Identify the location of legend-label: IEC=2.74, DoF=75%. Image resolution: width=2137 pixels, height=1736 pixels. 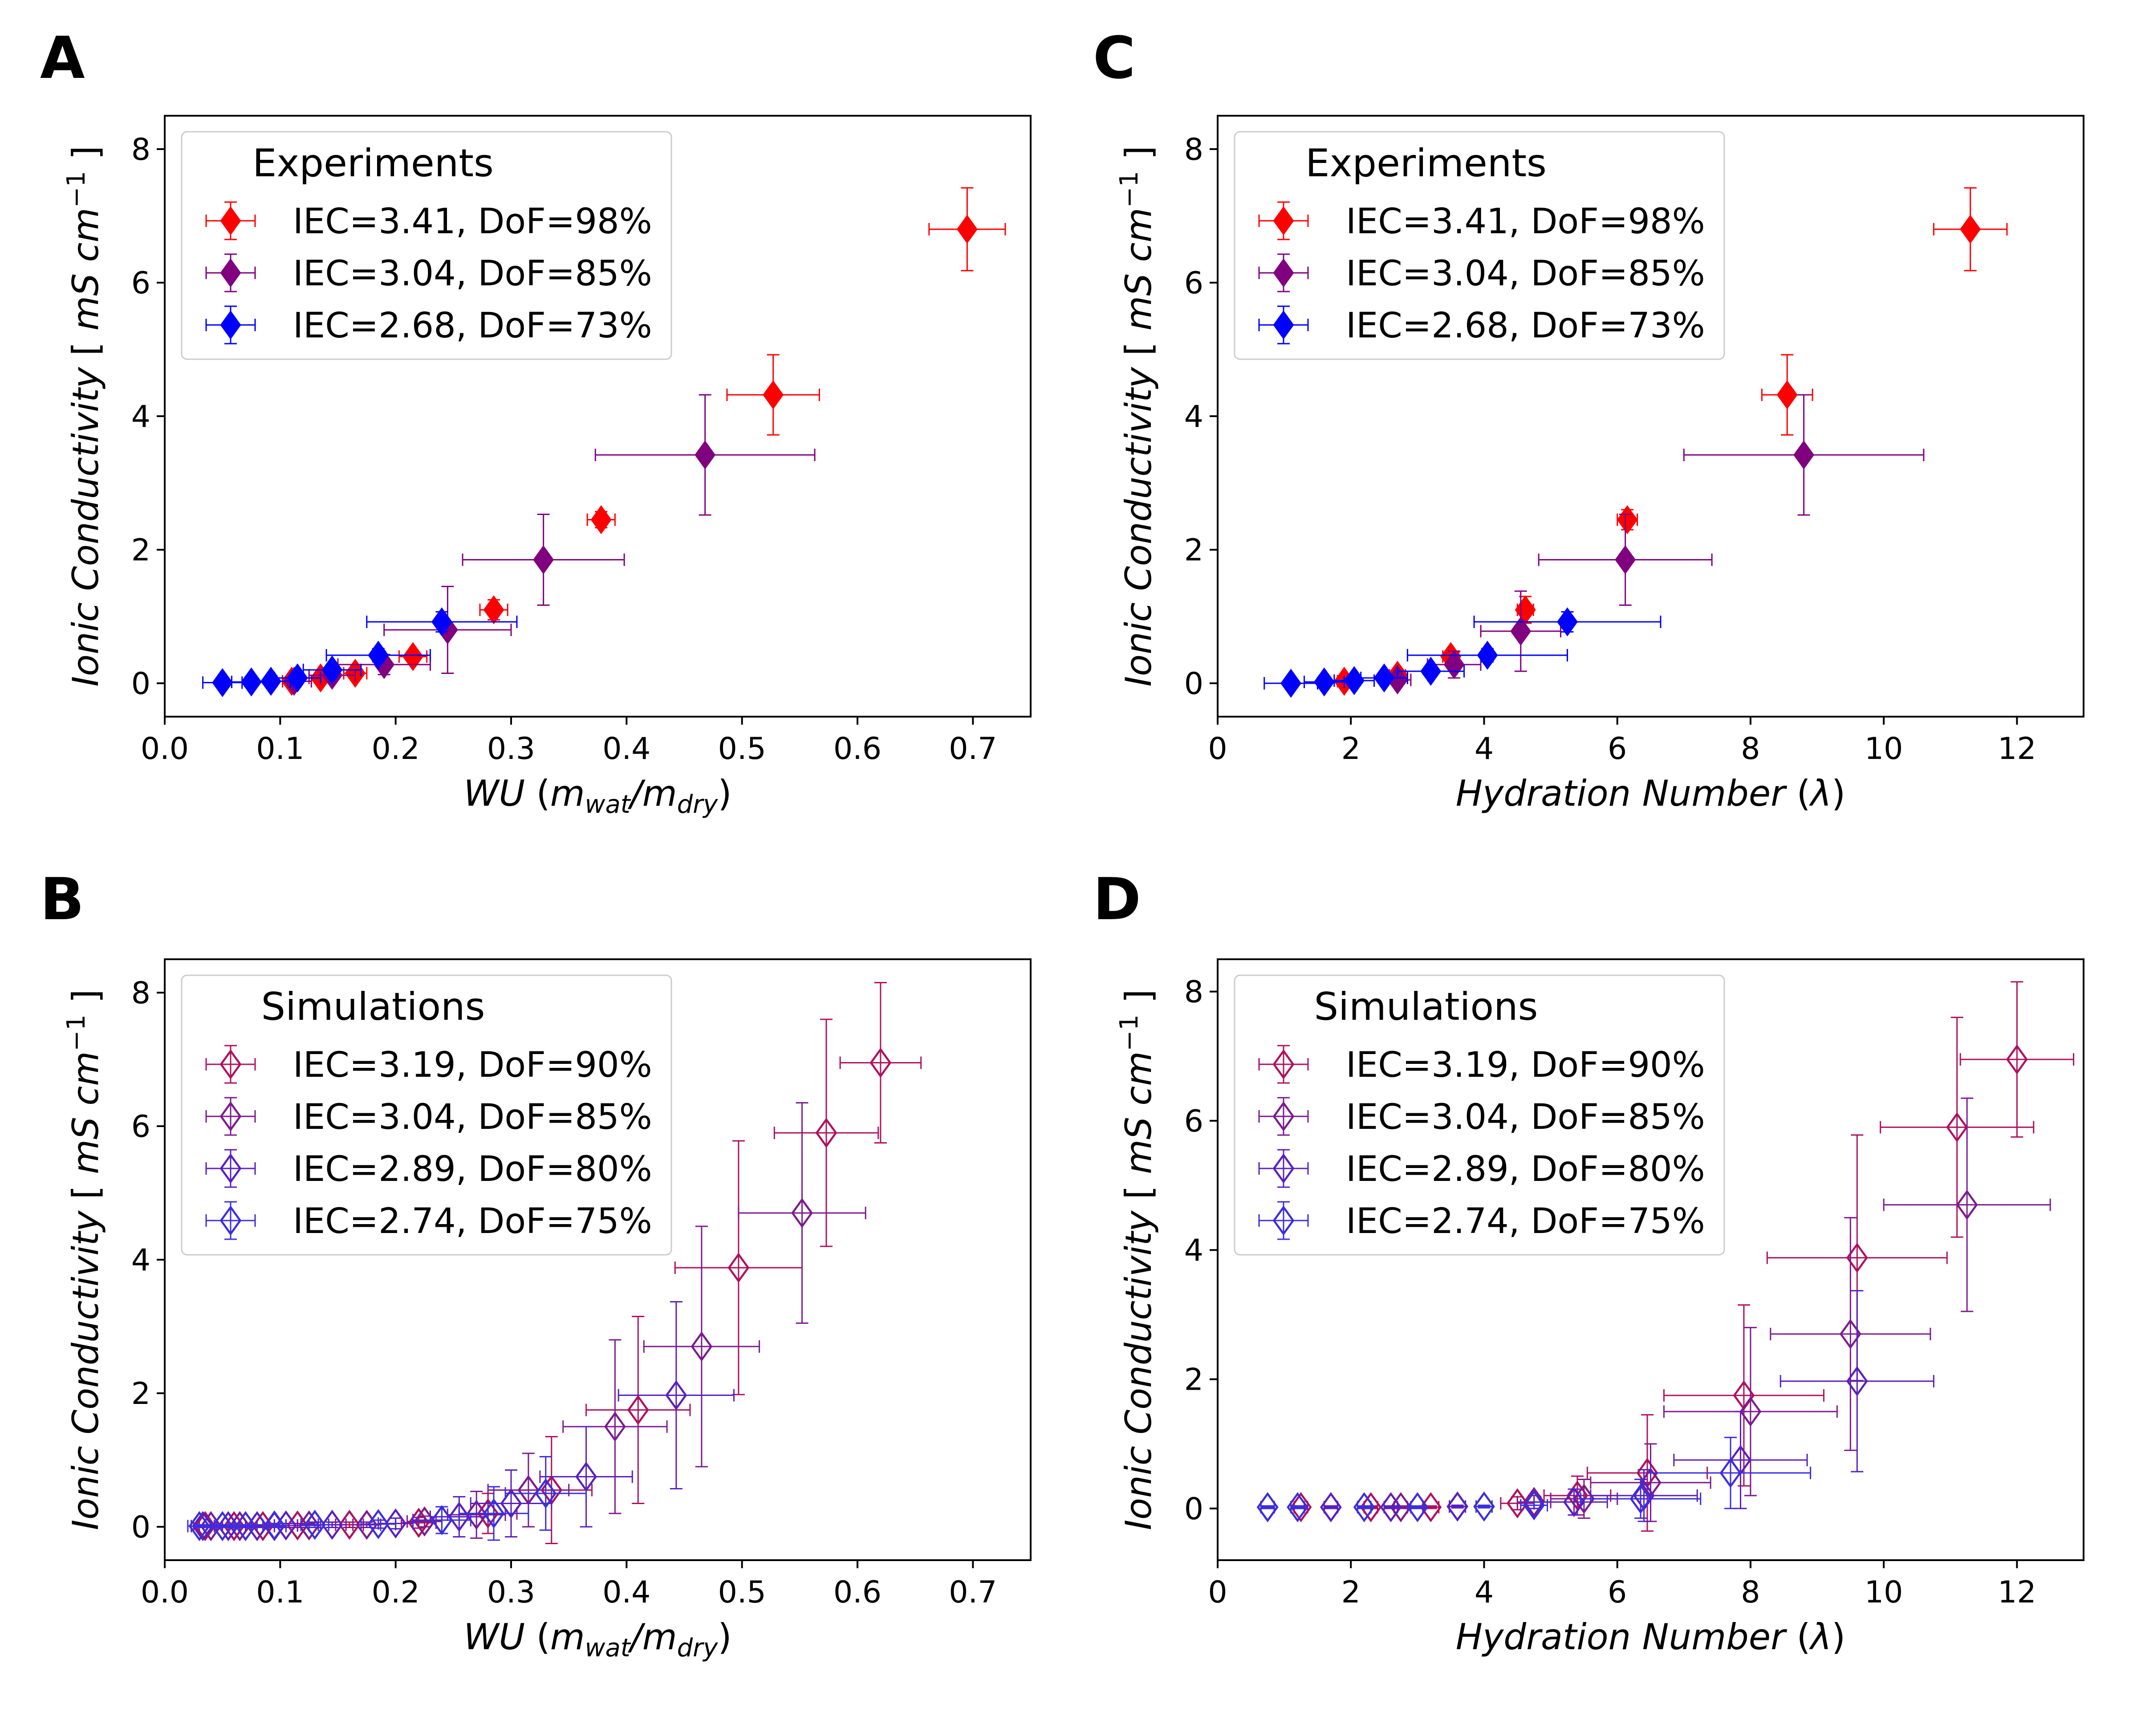
(472, 1221).